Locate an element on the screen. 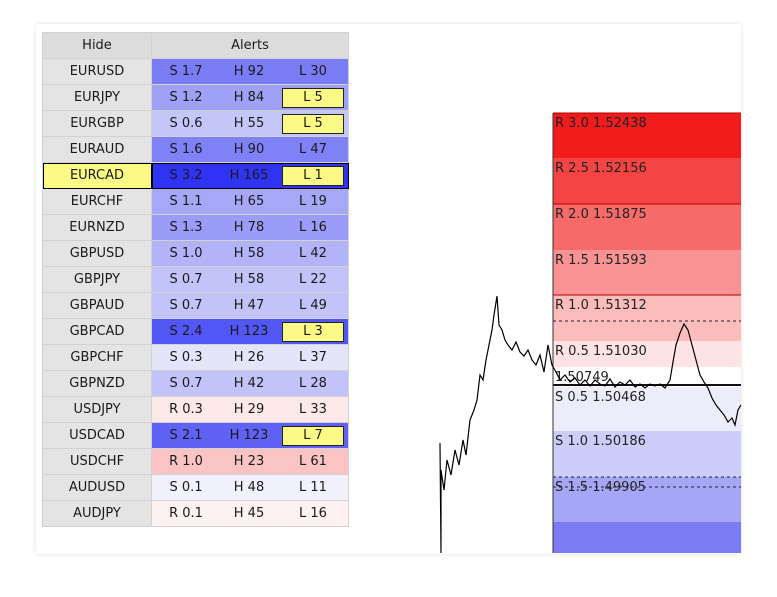  high-value: H 47 is located at coordinates (249, 305).